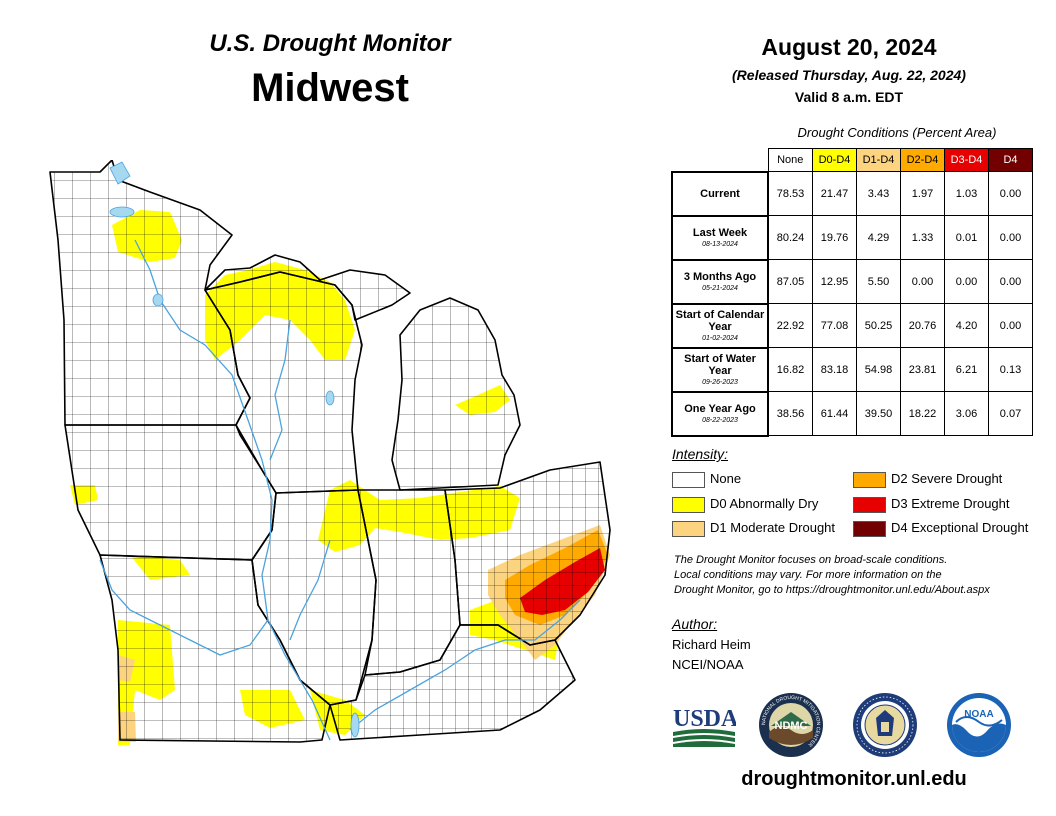  I want to click on row-label: Last Week 08-13-2024, so click(720, 237).